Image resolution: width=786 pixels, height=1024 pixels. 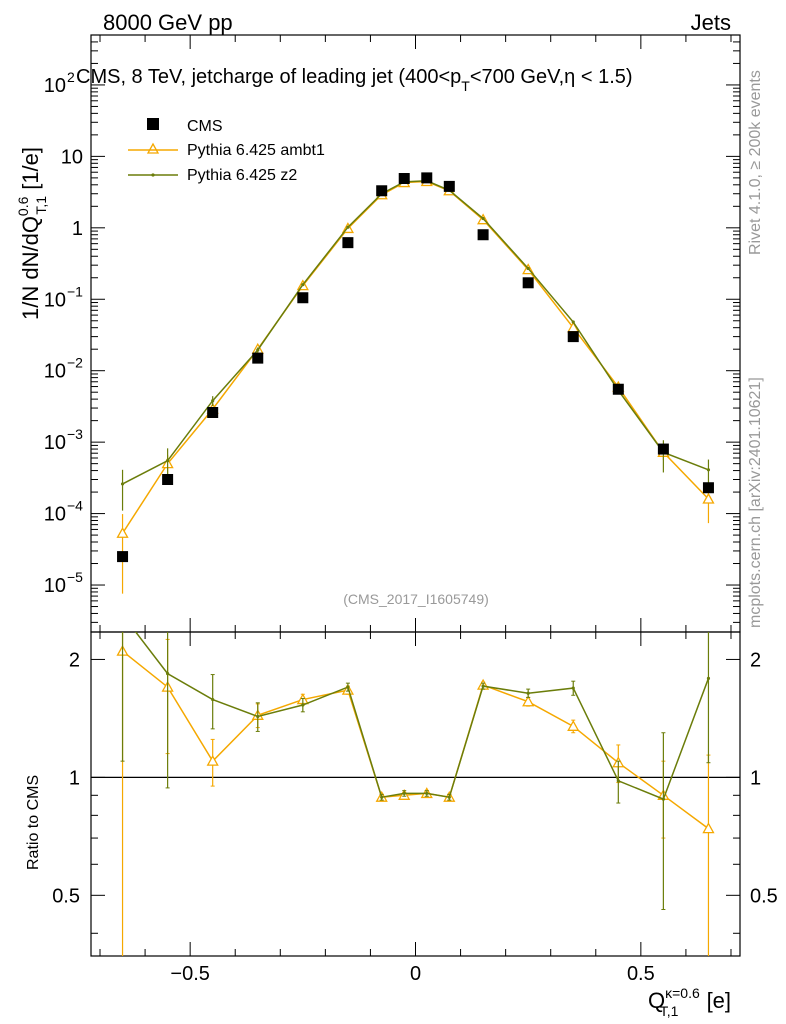 What do you see at coordinates (755, 778) in the screenshot?
I see `ratio-tick-label-right: 1` at bounding box center [755, 778].